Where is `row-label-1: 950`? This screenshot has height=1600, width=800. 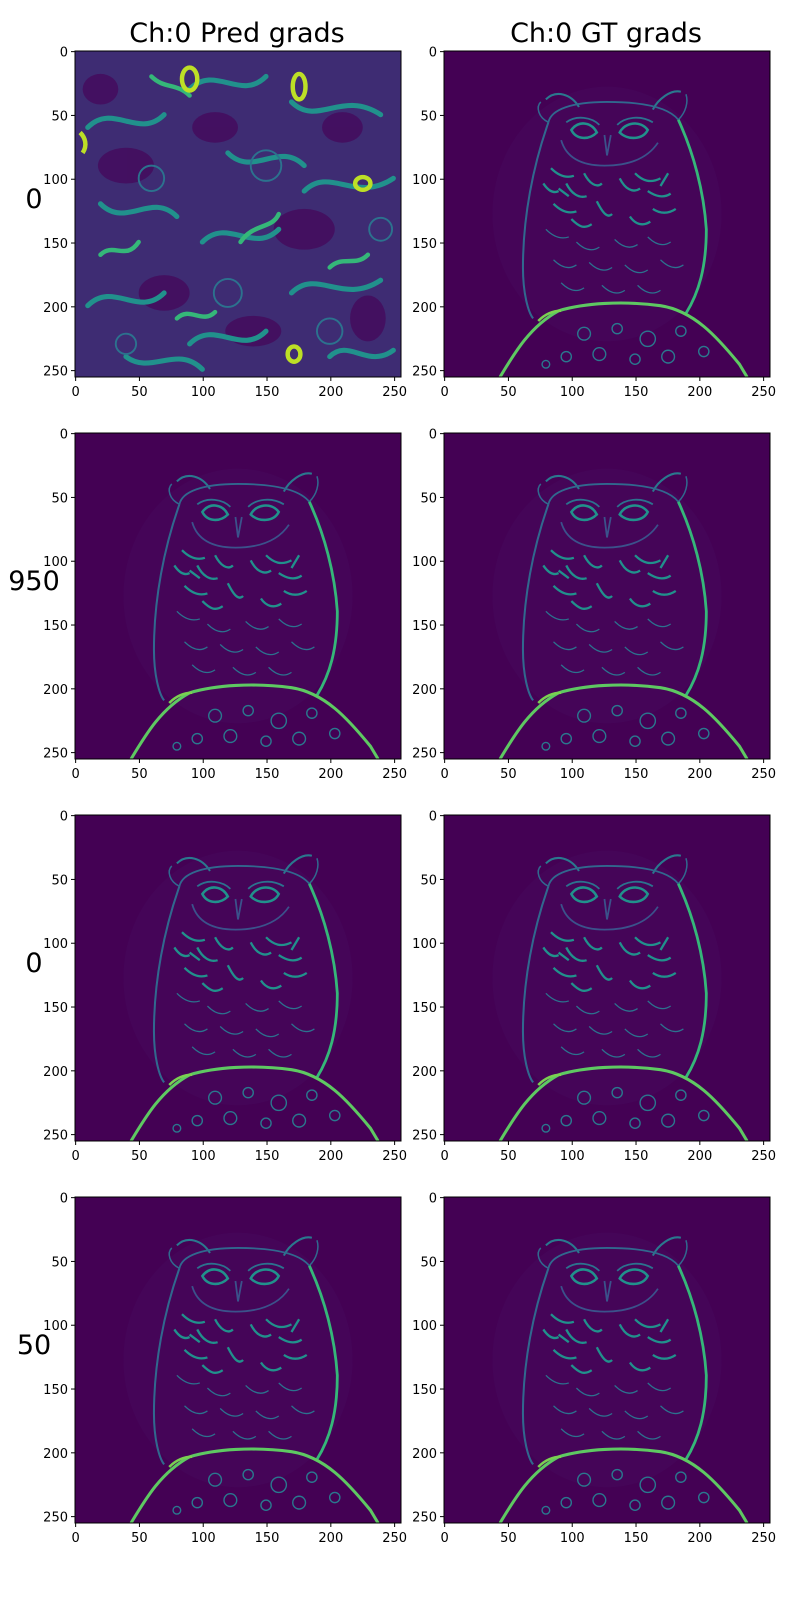
row-label-1: 950 is located at coordinates (34, 581).